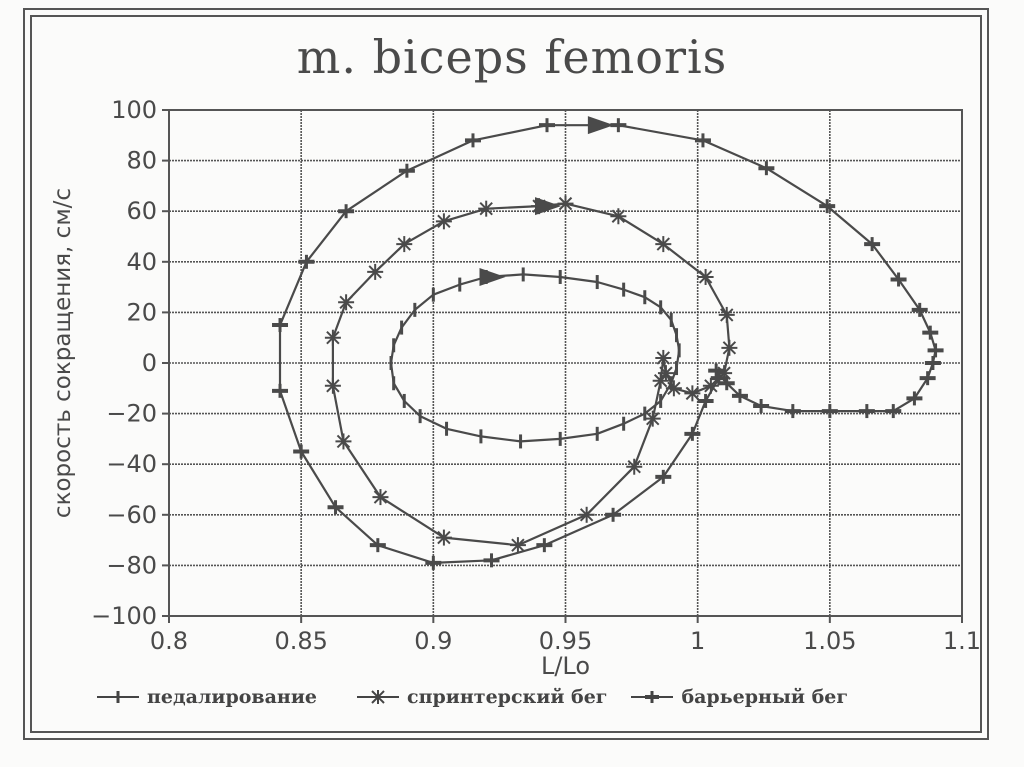 The height and width of the screenshot is (767, 1024). What do you see at coordinates (124, 616) in the screenshot?
I see `y-tick-label: −100` at bounding box center [124, 616].